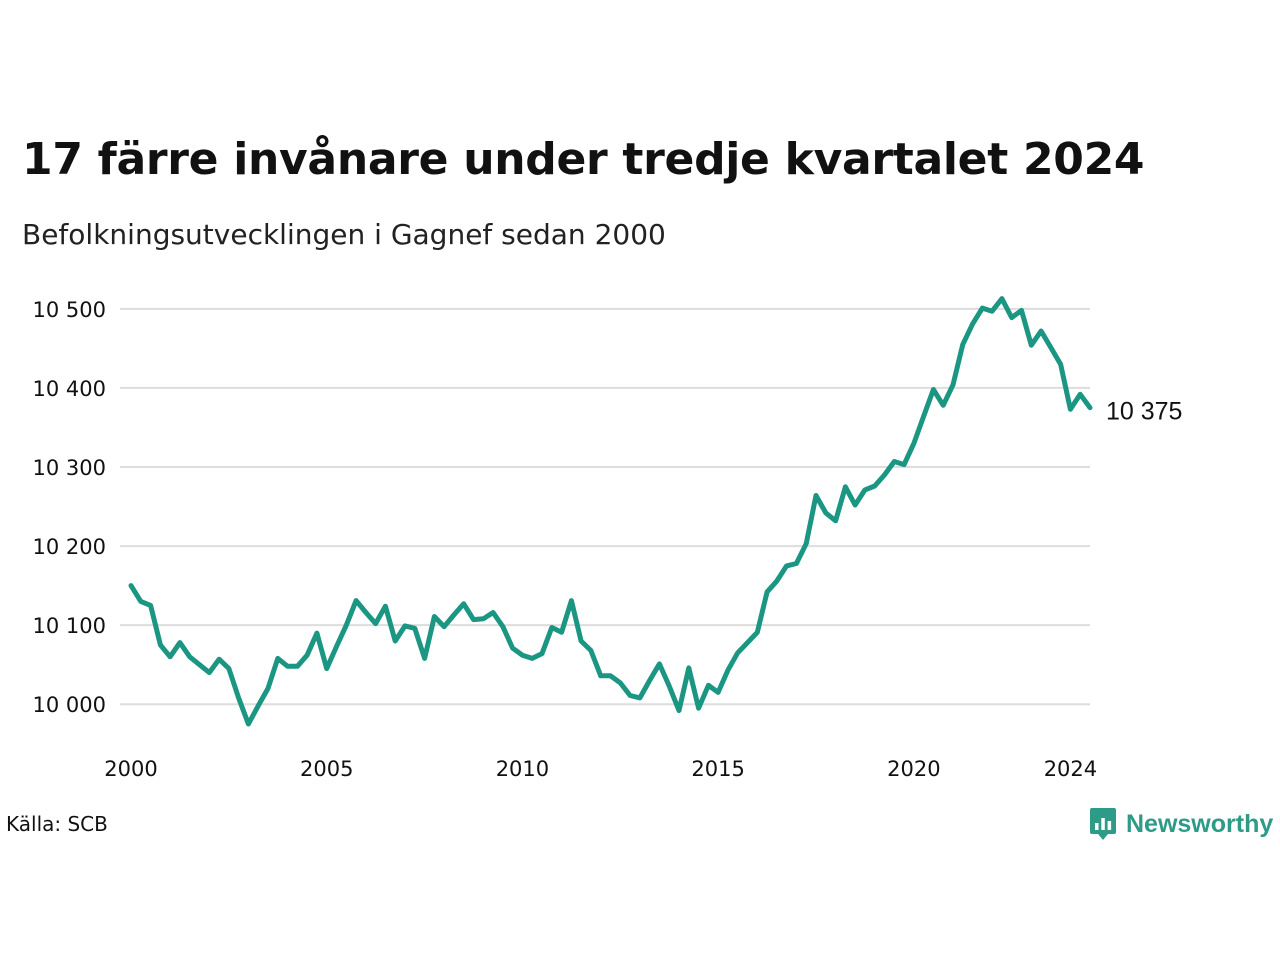 The width and height of the screenshot is (1280, 960). Describe the element at coordinates (600, 769) in the screenshot. I see `x-axis-tick-labels: 2000 2005 2010 2015 2020 2024` at that location.